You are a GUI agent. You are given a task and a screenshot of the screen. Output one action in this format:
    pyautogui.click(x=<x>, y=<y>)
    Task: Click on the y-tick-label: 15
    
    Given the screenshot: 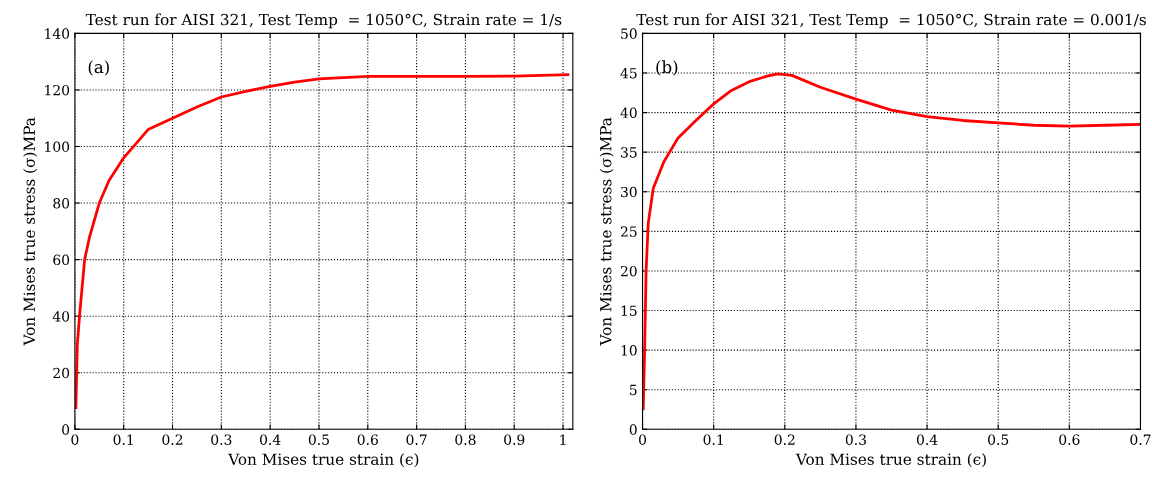 What is the action you would take?
    pyautogui.click(x=629, y=310)
    